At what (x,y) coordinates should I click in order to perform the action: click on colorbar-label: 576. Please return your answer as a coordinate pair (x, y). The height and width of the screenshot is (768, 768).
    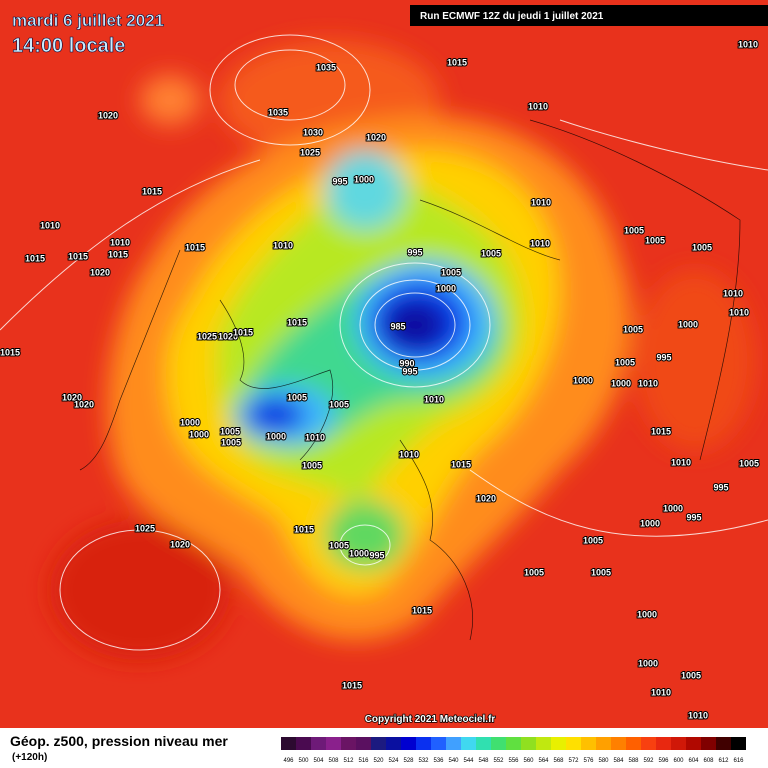
    Looking at the image, I should click on (588, 761).